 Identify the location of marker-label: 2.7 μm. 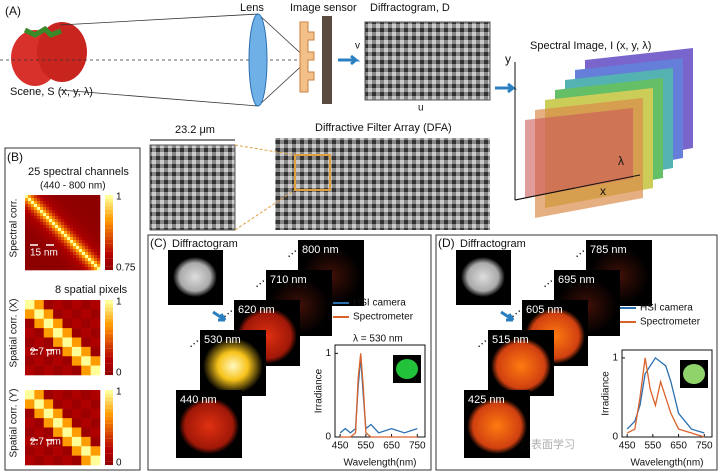
(45, 442).